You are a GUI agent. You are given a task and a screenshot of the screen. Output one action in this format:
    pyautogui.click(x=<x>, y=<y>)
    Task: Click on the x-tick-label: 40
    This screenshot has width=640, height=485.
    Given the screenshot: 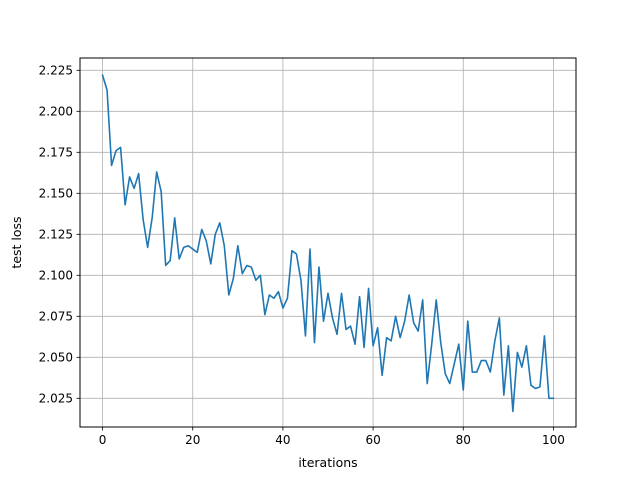 What is the action you would take?
    pyautogui.click(x=282, y=440)
    